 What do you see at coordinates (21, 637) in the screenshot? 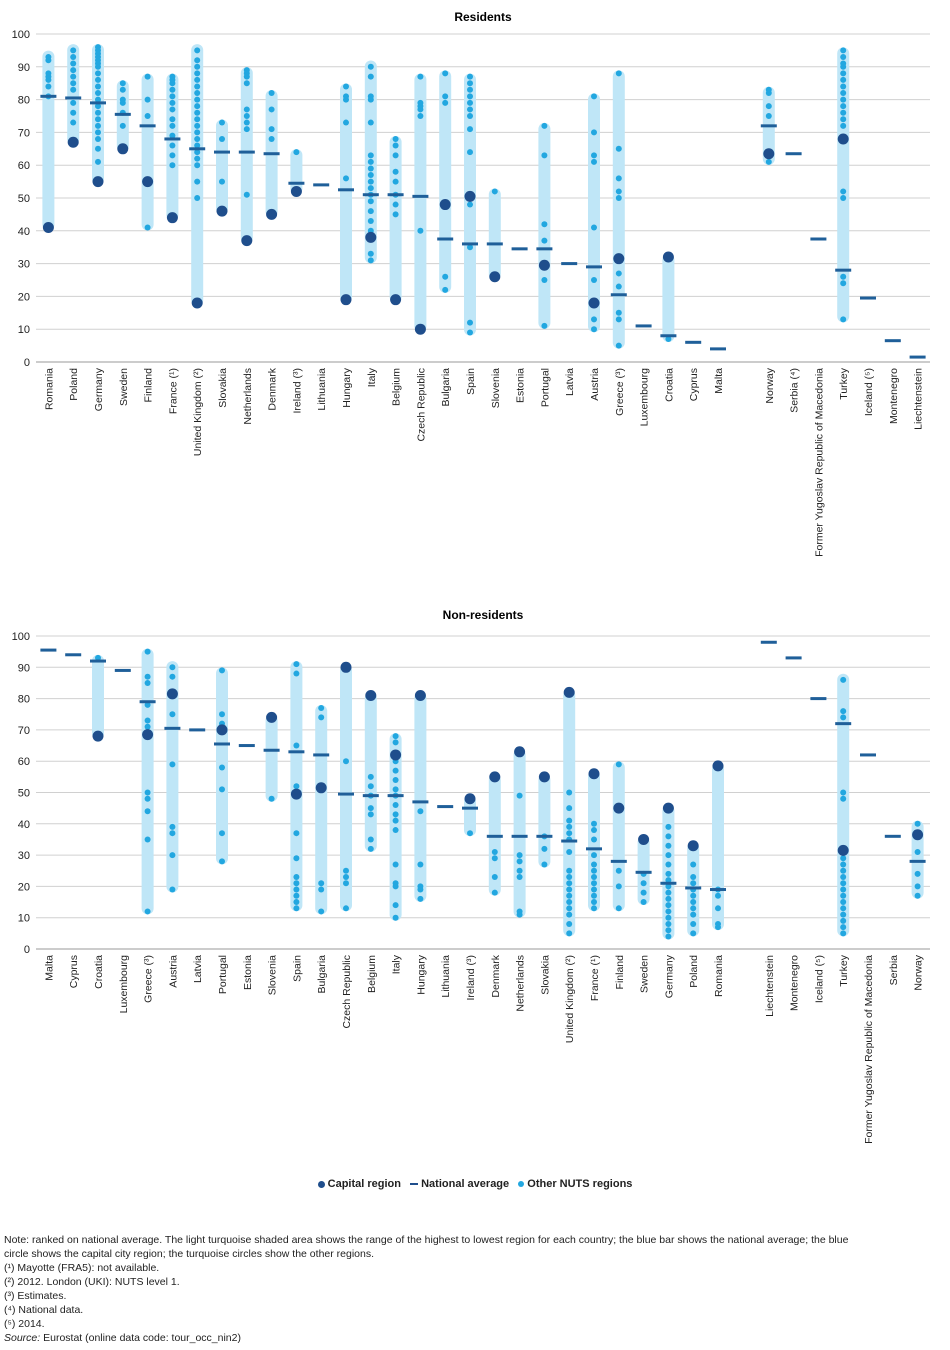
I see `chart2-ytick-label: 100` at bounding box center [21, 637].